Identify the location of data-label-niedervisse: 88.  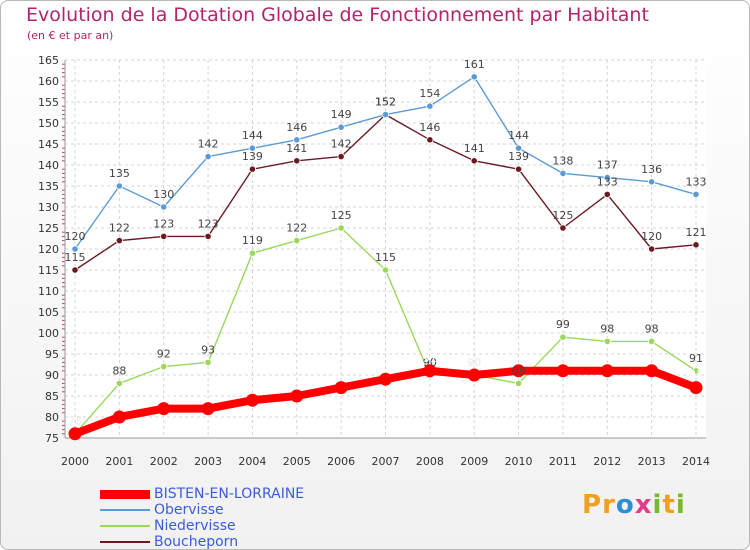
(119, 370).